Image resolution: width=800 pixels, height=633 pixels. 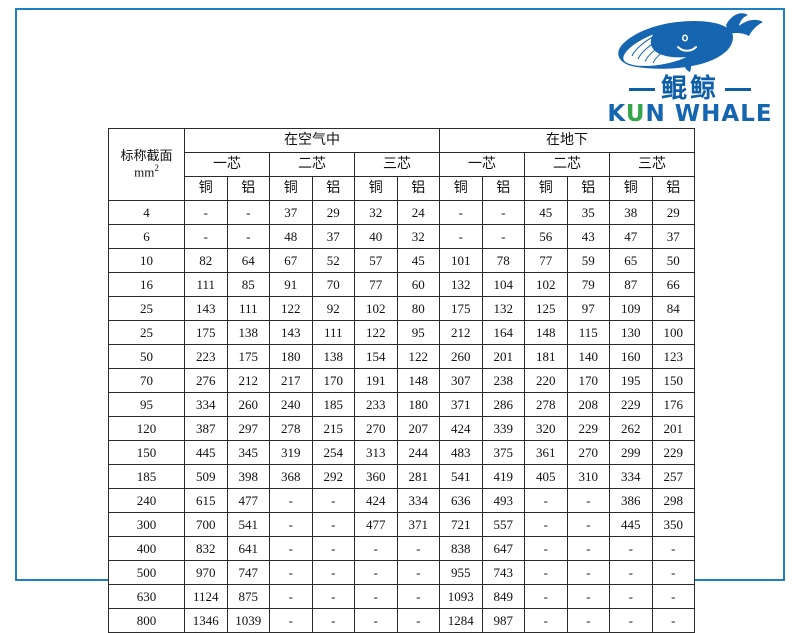 What do you see at coordinates (503, 476) in the screenshot?
I see `cell-ampacity: 419` at bounding box center [503, 476].